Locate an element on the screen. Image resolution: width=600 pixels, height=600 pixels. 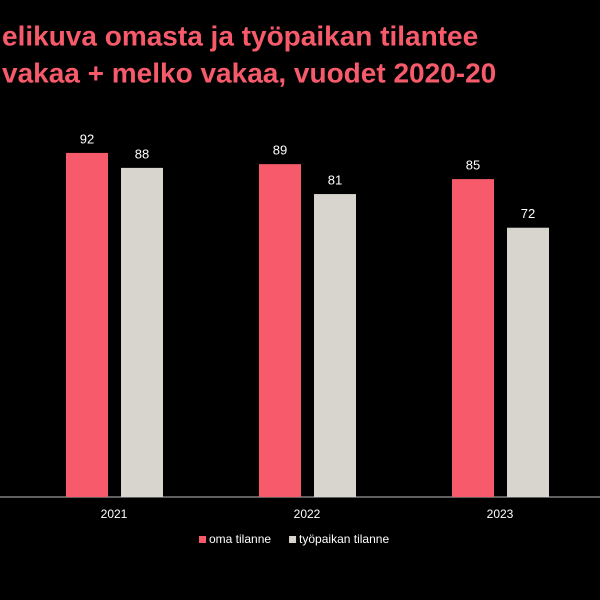
x-tick-label: 2022 is located at coordinates (307, 514).